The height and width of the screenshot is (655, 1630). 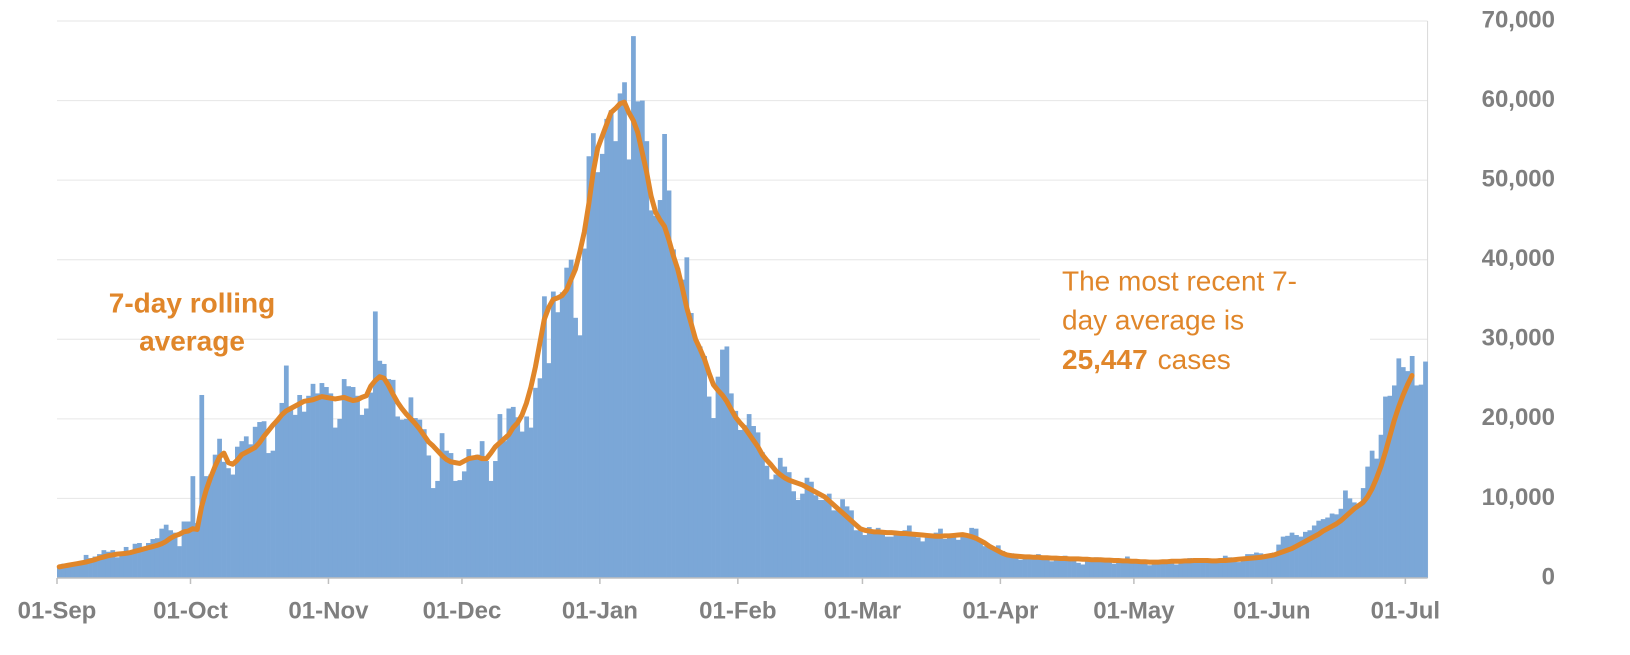 I want to click on x-tick-label: 01-Oct, so click(x=190, y=610).